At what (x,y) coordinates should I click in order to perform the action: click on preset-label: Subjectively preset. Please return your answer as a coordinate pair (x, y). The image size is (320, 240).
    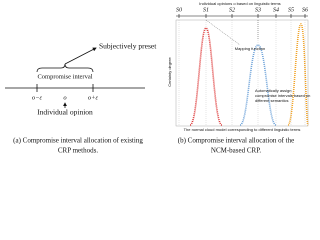
    Looking at the image, I should click on (128, 46).